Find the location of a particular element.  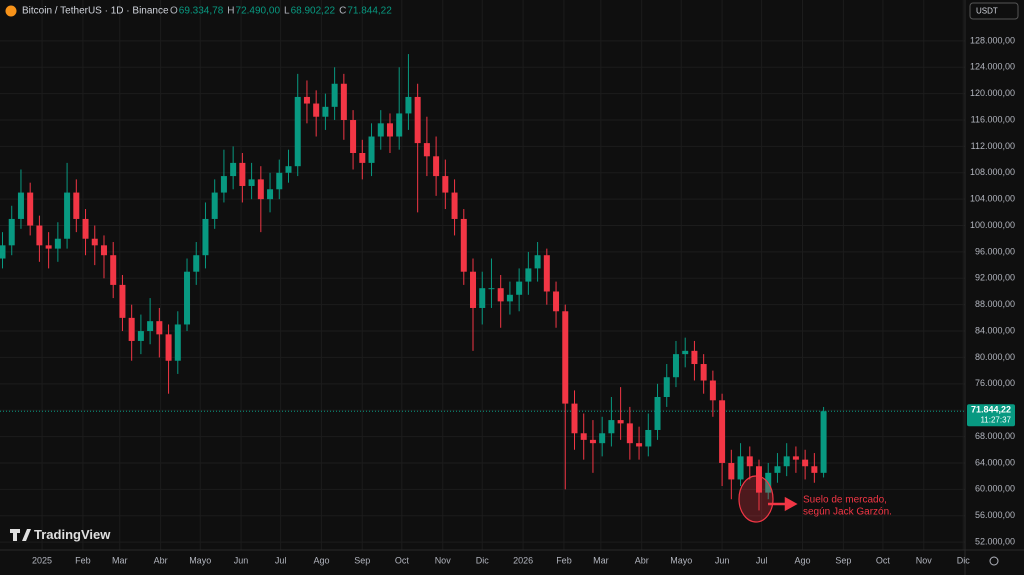

y-tick-label: 112.000,00 is located at coordinates (993, 146).